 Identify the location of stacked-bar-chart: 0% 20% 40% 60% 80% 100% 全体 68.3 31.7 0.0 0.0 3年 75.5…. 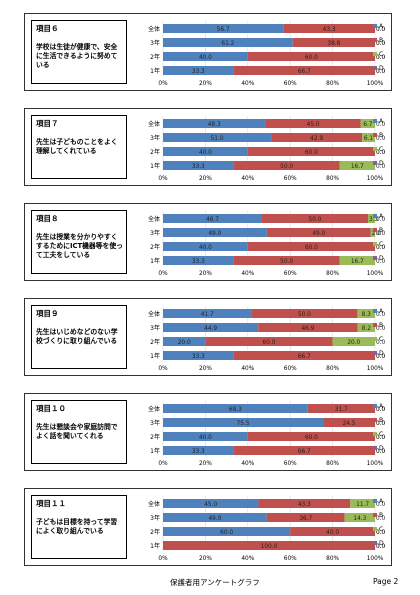
(267, 434).